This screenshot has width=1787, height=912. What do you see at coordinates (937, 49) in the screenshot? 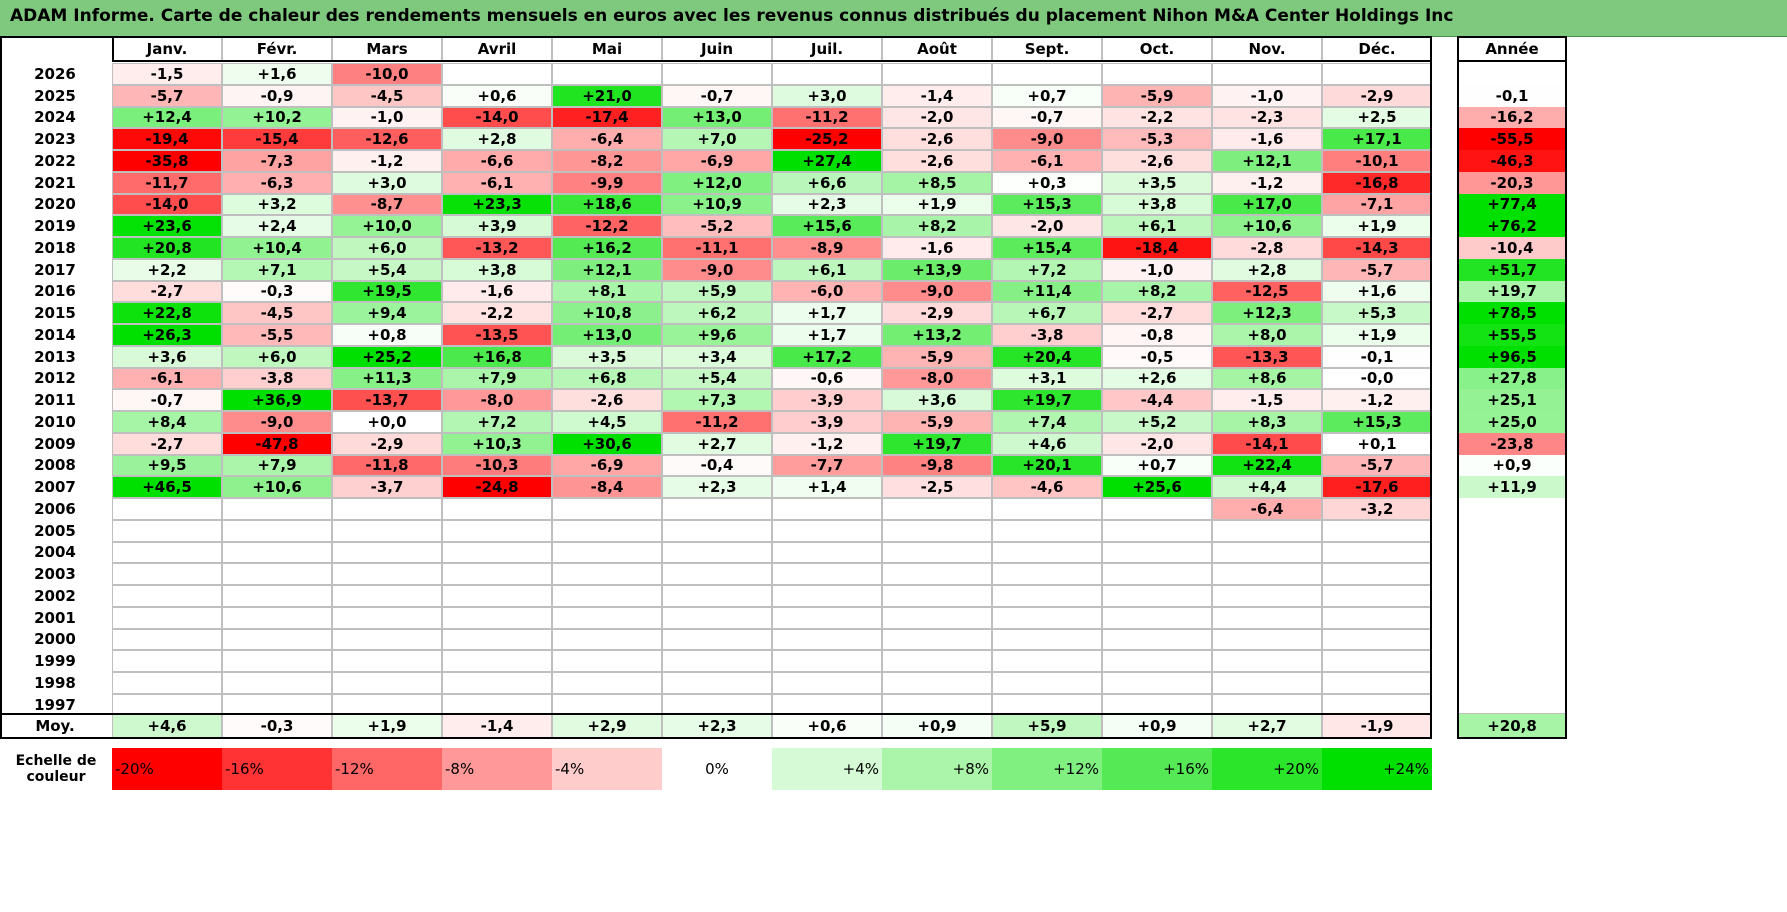
I see `month-header: Août` at bounding box center [937, 49].